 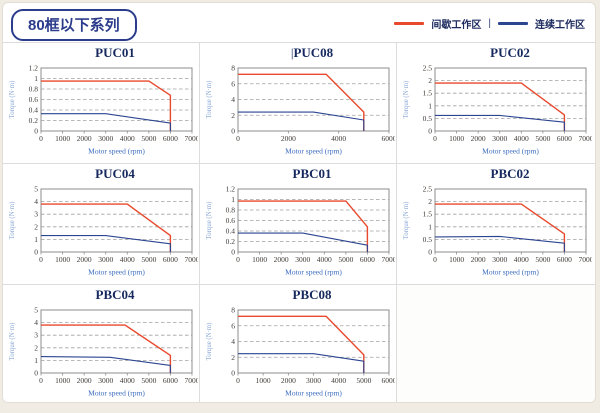 I want to click on y-tick-label: 3, so click(x=36, y=214).